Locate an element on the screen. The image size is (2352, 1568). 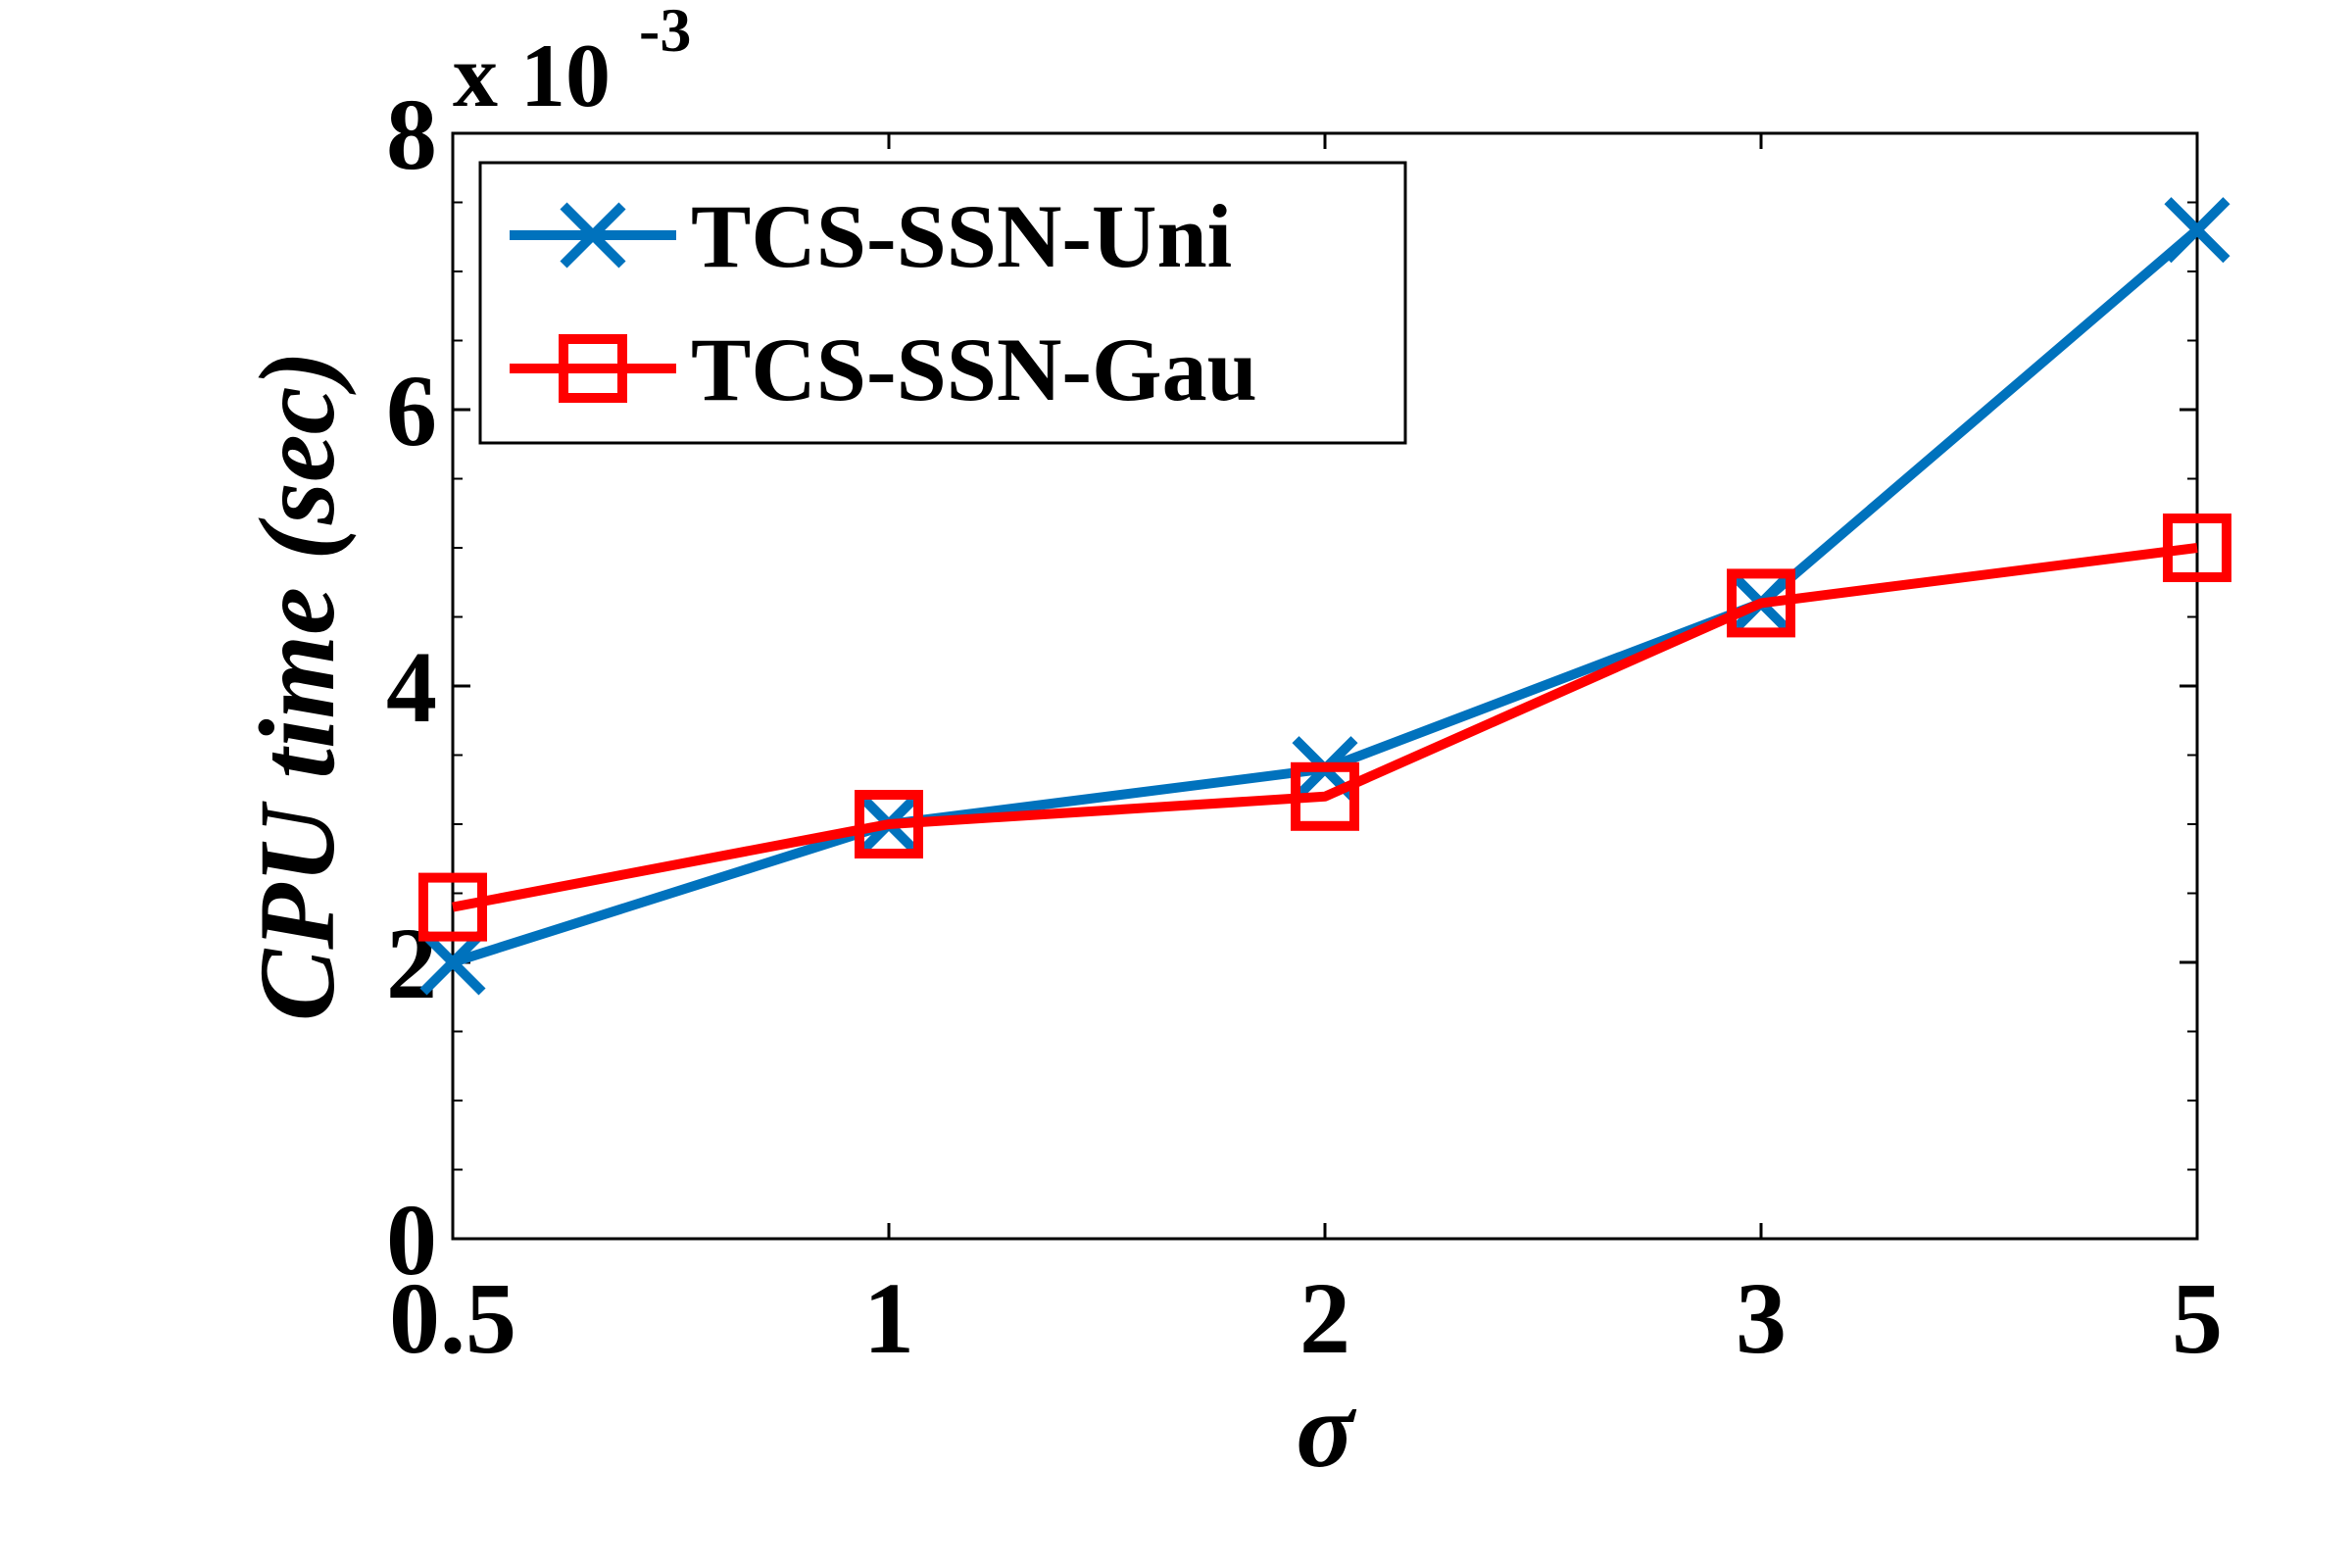
x-tick-label: 5 is located at coordinates (2197, 1318).